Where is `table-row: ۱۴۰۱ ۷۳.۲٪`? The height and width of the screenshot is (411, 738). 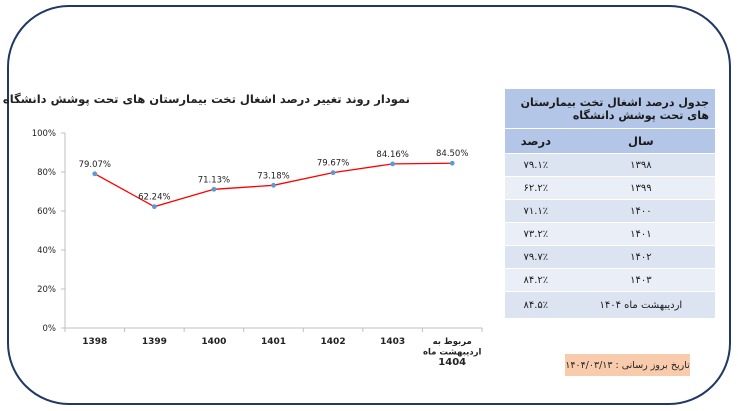 table-row: ۱۴۰۱ ۷۳.۲٪ is located at coordinates (610, 234).